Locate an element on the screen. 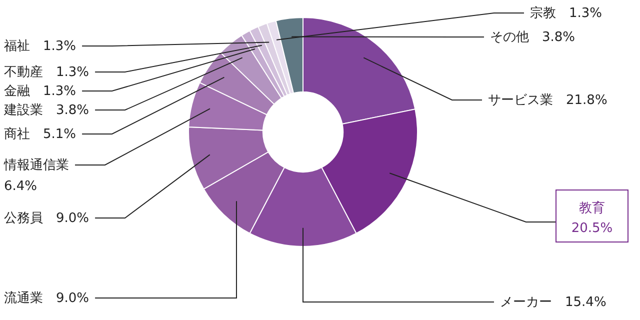 The image size is (640, 320). slice-label: 金融 1.3% is located at coordinates (40, 91).